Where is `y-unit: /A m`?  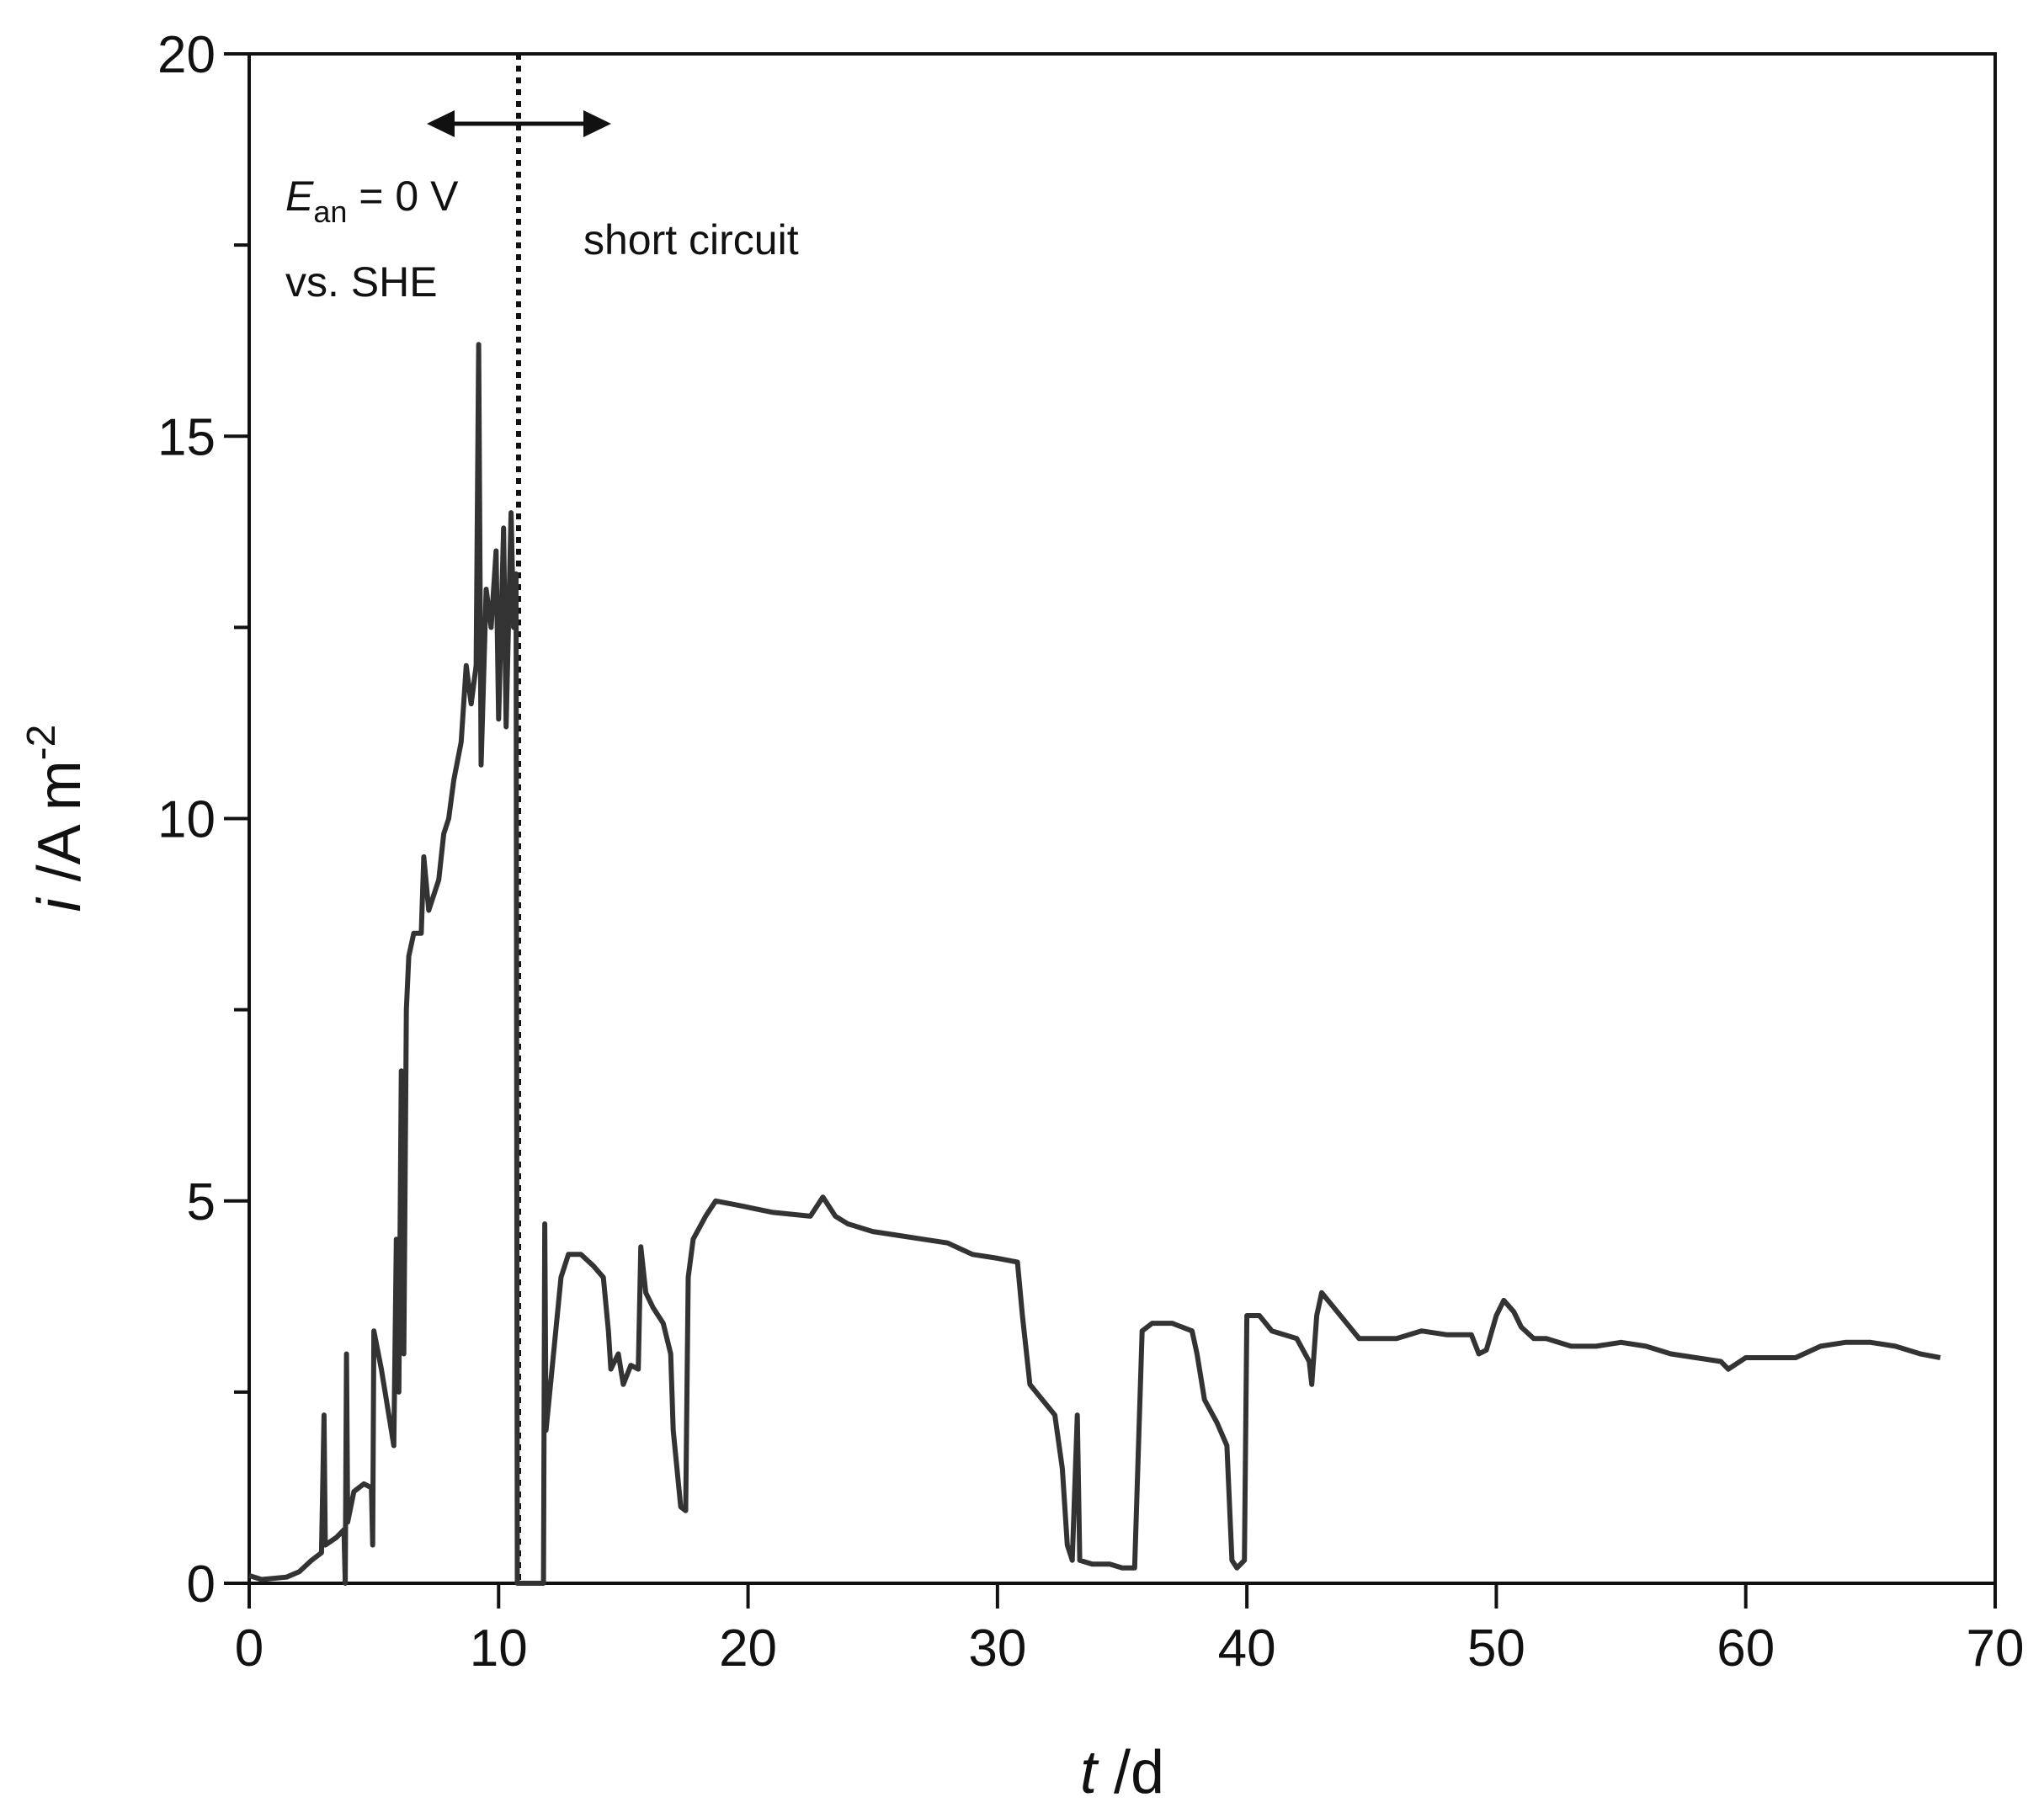
y-unit: /A m is located at coordinates (59, 829).